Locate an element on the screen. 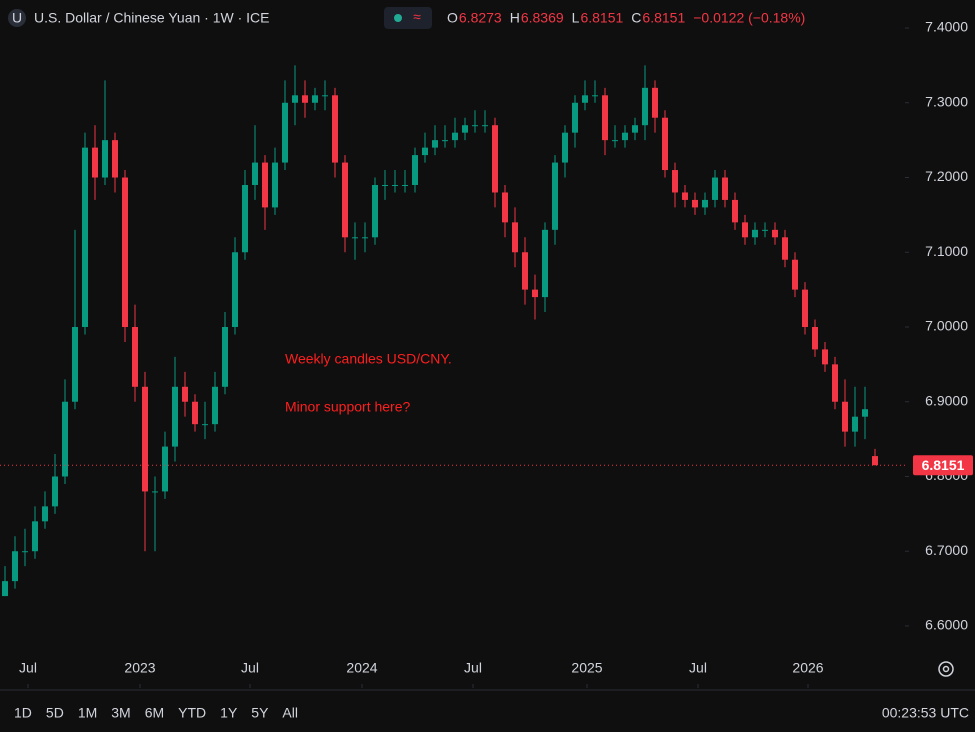 The height and width of the screenshot is (732, 975). range-button: All is located at coordinates (290, 713).